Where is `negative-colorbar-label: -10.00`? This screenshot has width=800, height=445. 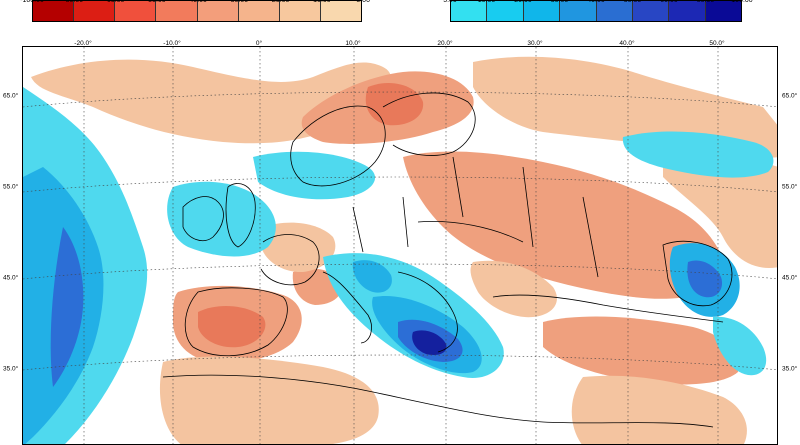 negative-colorbar-label: -10.00 is located at coordinates (320, 2).